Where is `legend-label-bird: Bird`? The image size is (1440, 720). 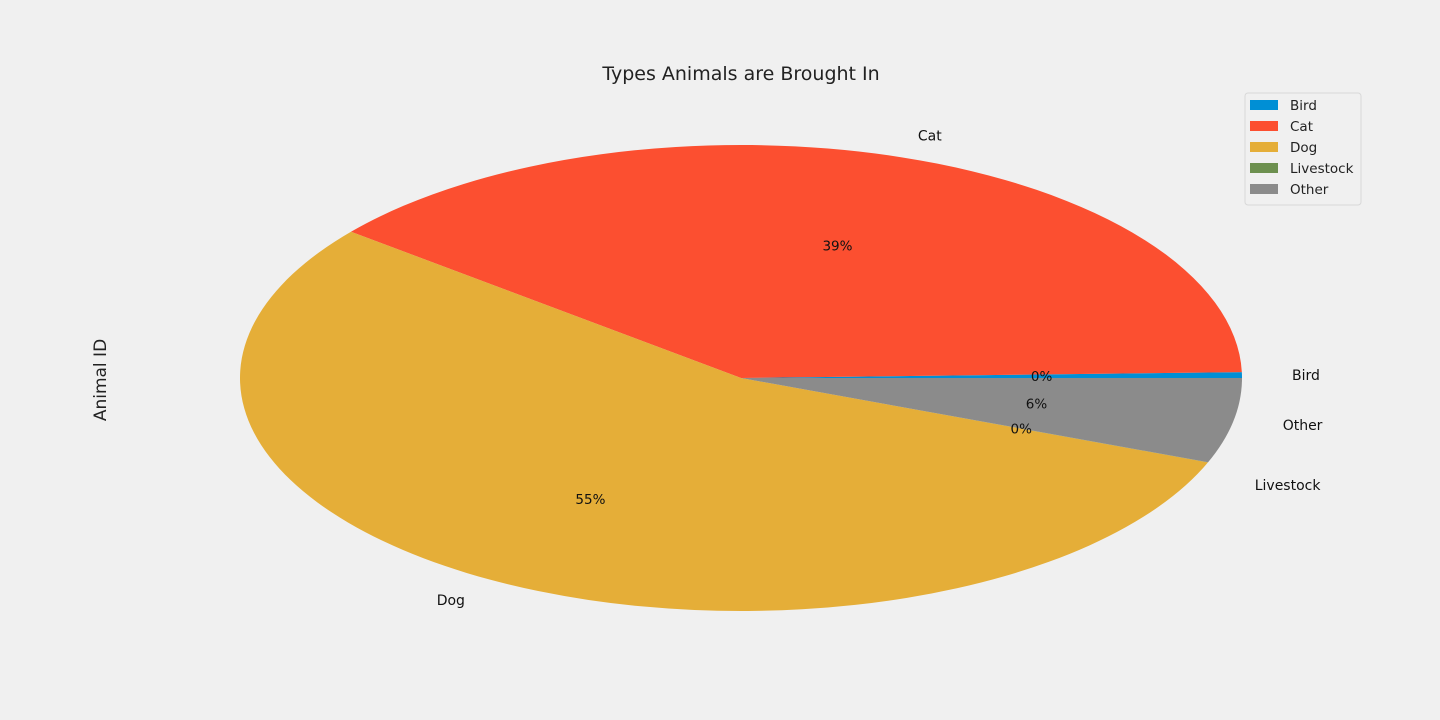 legend-label-bird: Bird is located at coordinates (1303, 106).